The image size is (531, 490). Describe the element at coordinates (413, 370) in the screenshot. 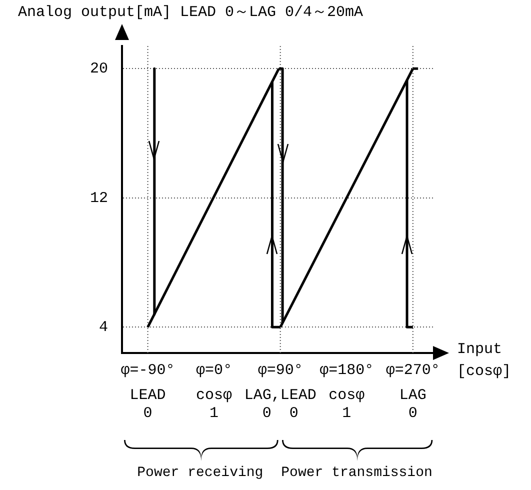

I see `x-tick-label: φ=270°` at that location.